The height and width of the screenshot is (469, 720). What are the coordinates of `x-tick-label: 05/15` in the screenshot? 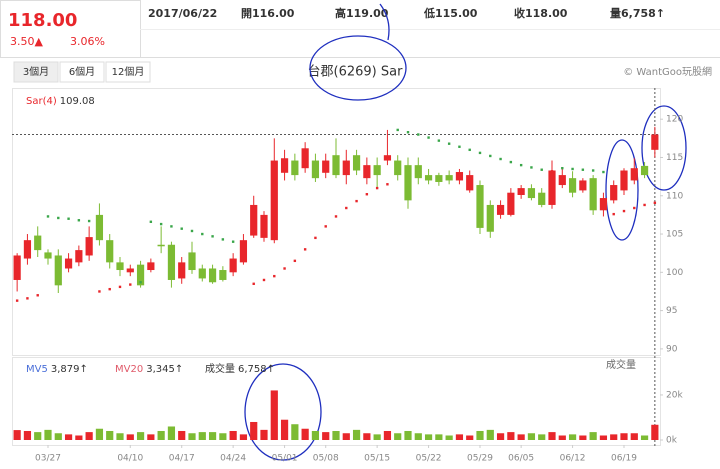 It's located at (377, 459).